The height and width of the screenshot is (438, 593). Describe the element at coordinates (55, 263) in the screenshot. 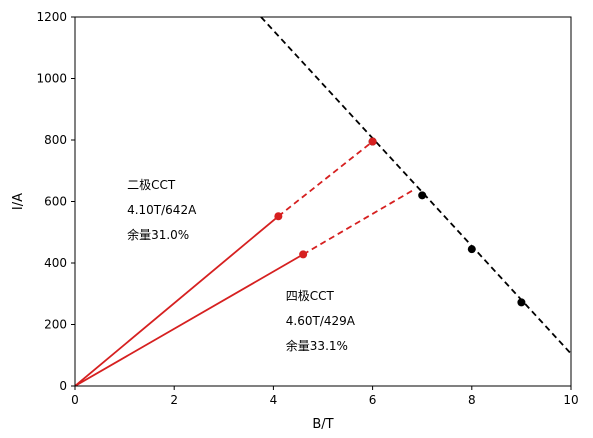

I see `y-tick-label-2: 400` at that location.